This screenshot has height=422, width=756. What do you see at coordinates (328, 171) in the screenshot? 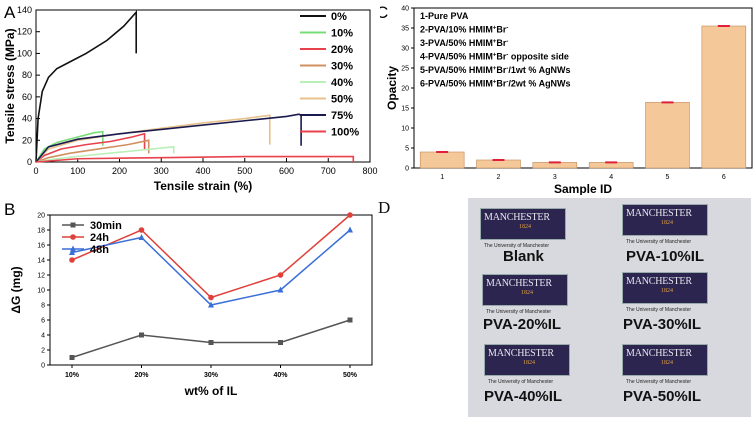
I see `x-tick-label: 700` at bounding box center [328, 171].